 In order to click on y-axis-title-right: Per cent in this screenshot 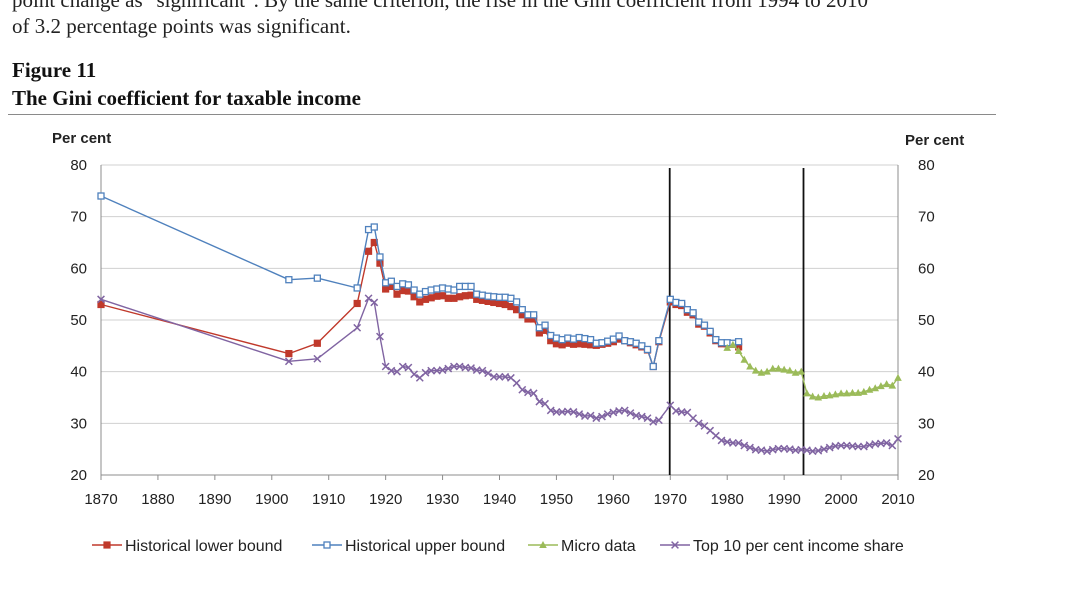, I will do `click(934, 140)`.